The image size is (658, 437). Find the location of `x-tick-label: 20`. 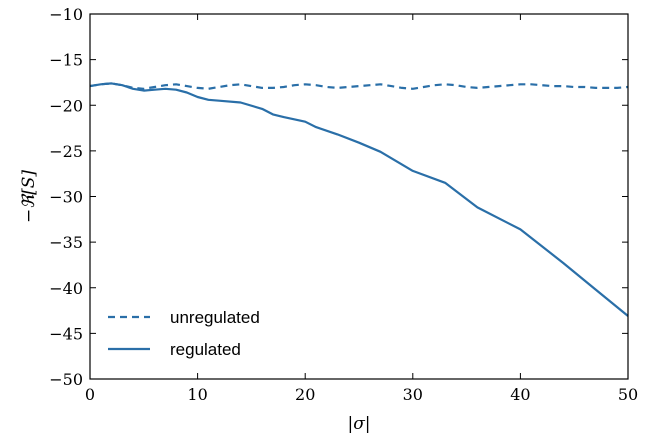

x-tick-label: 20 is located at coordinates (305, 394).